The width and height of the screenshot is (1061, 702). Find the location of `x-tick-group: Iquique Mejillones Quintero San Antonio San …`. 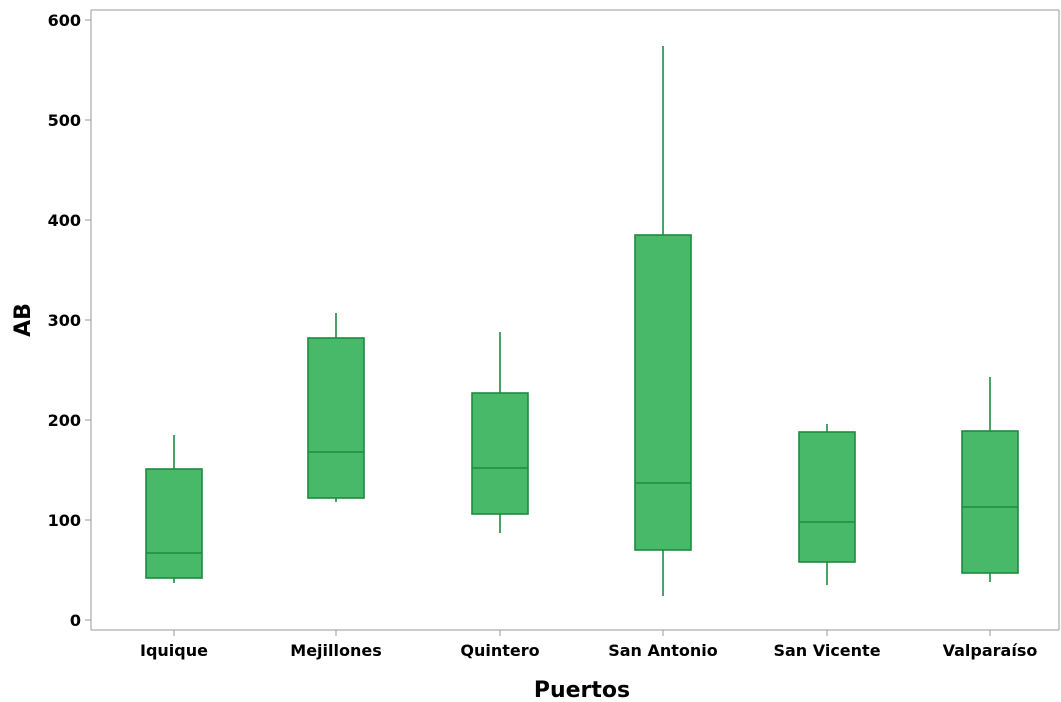

x-tick-group: Iquique Mejillones Quintero San Antonio San … is located at coordinates (588, 645).